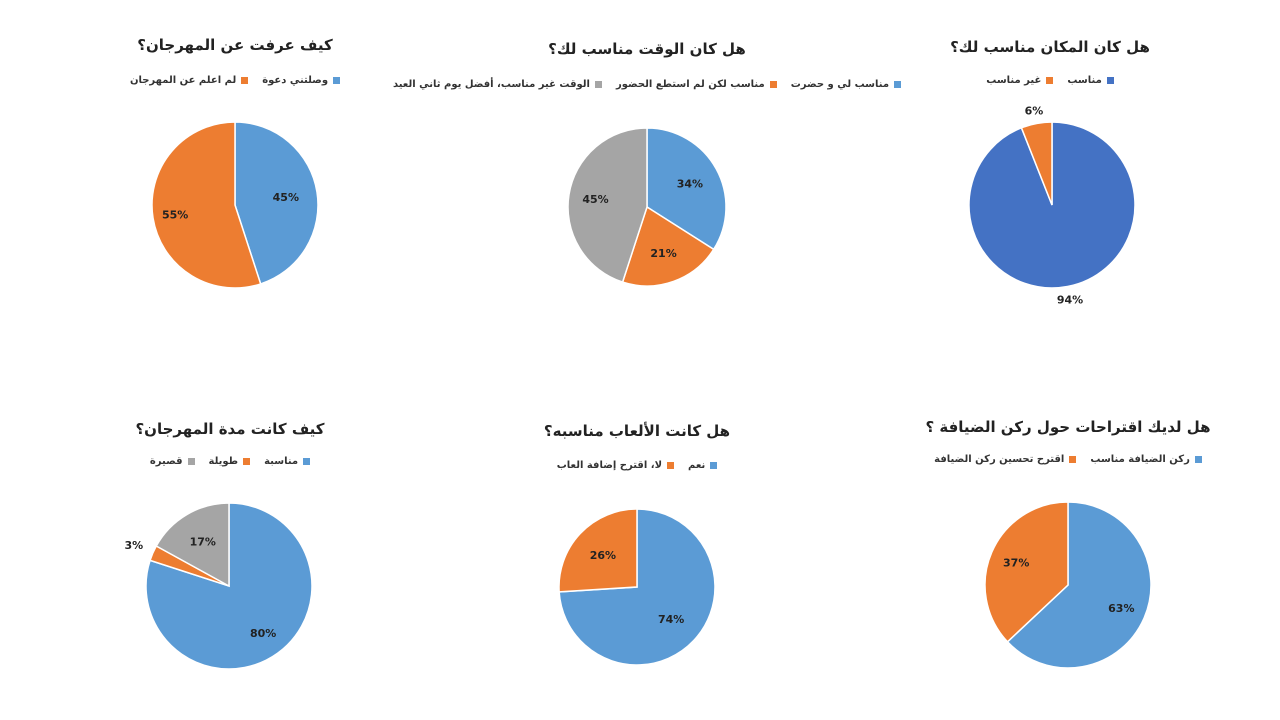 This screenshot has height=720, width=1280. Describe the element at coordinates (175, 214) in the screenshot. I see `data-label: 55%` at that location.